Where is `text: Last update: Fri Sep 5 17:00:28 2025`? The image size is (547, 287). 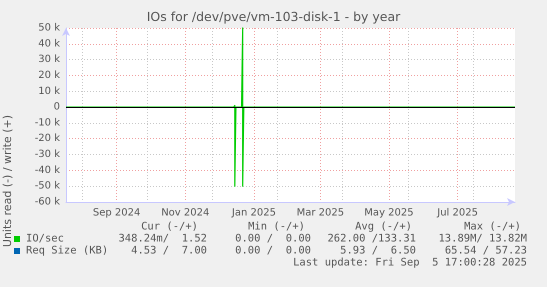 text: Last update: Fri Sep 5 17:00:28 2025 is located at coordinates (410, 262).